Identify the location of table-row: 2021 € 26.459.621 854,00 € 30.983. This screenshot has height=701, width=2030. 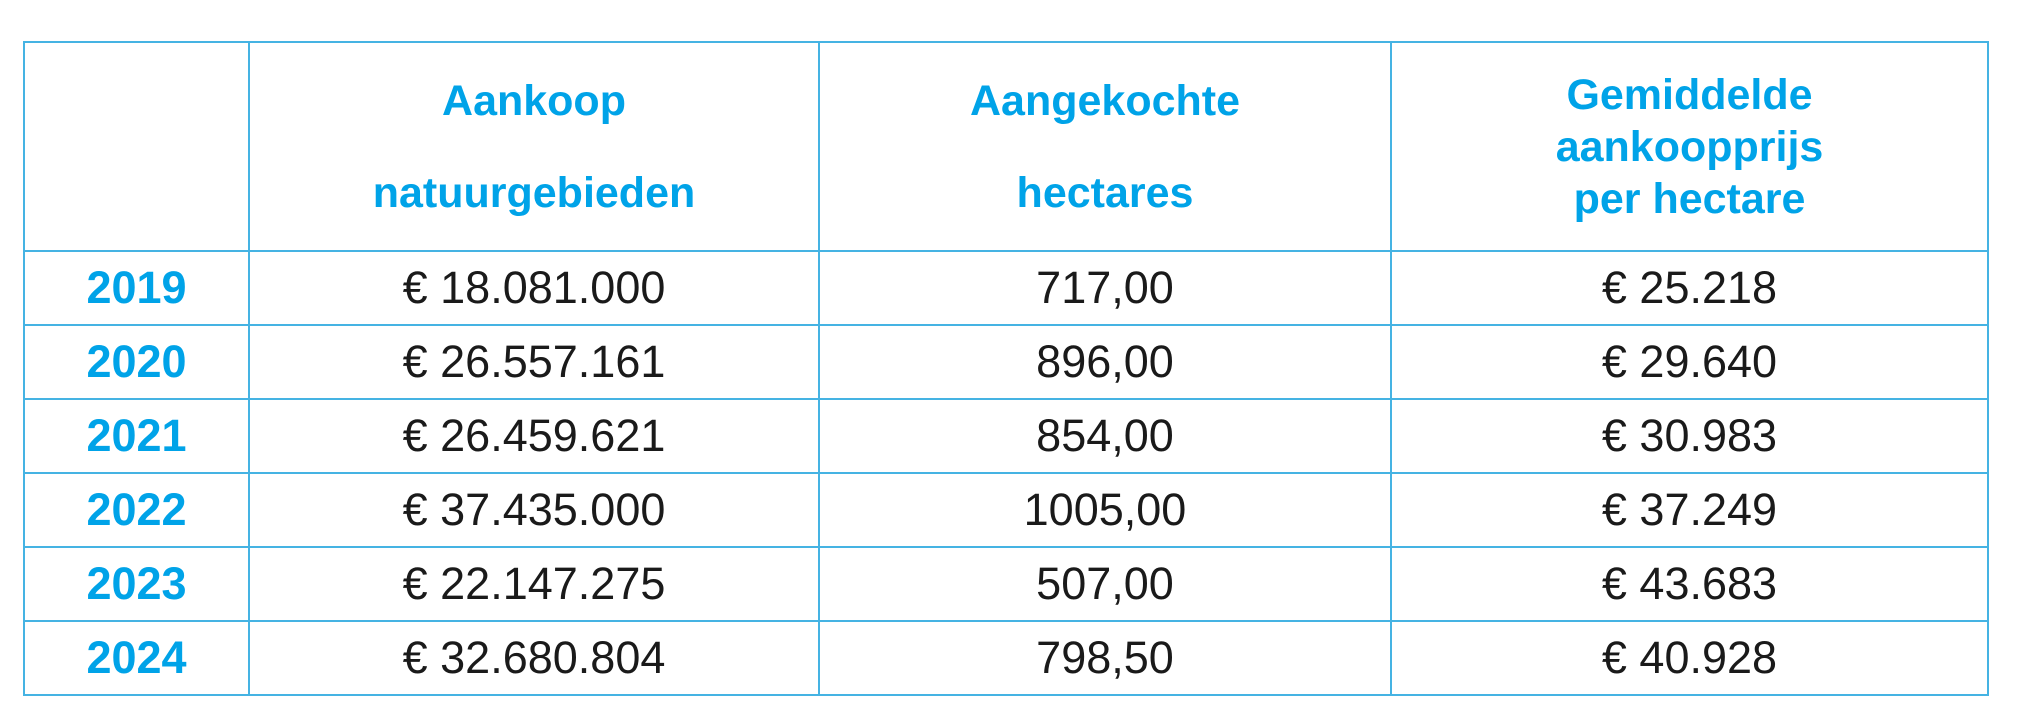
(1006, 436).